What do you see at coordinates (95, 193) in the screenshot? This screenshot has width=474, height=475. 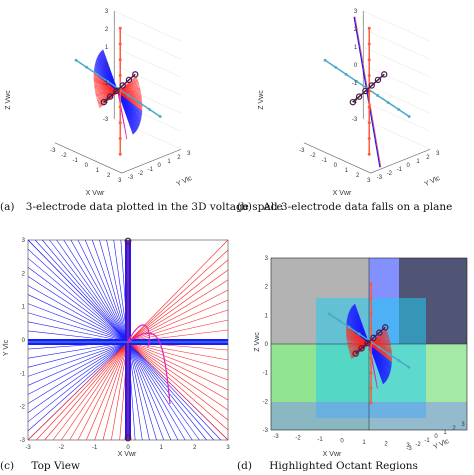 I see `axis-label-x: X Vwr` at bounding box center [95, 193].